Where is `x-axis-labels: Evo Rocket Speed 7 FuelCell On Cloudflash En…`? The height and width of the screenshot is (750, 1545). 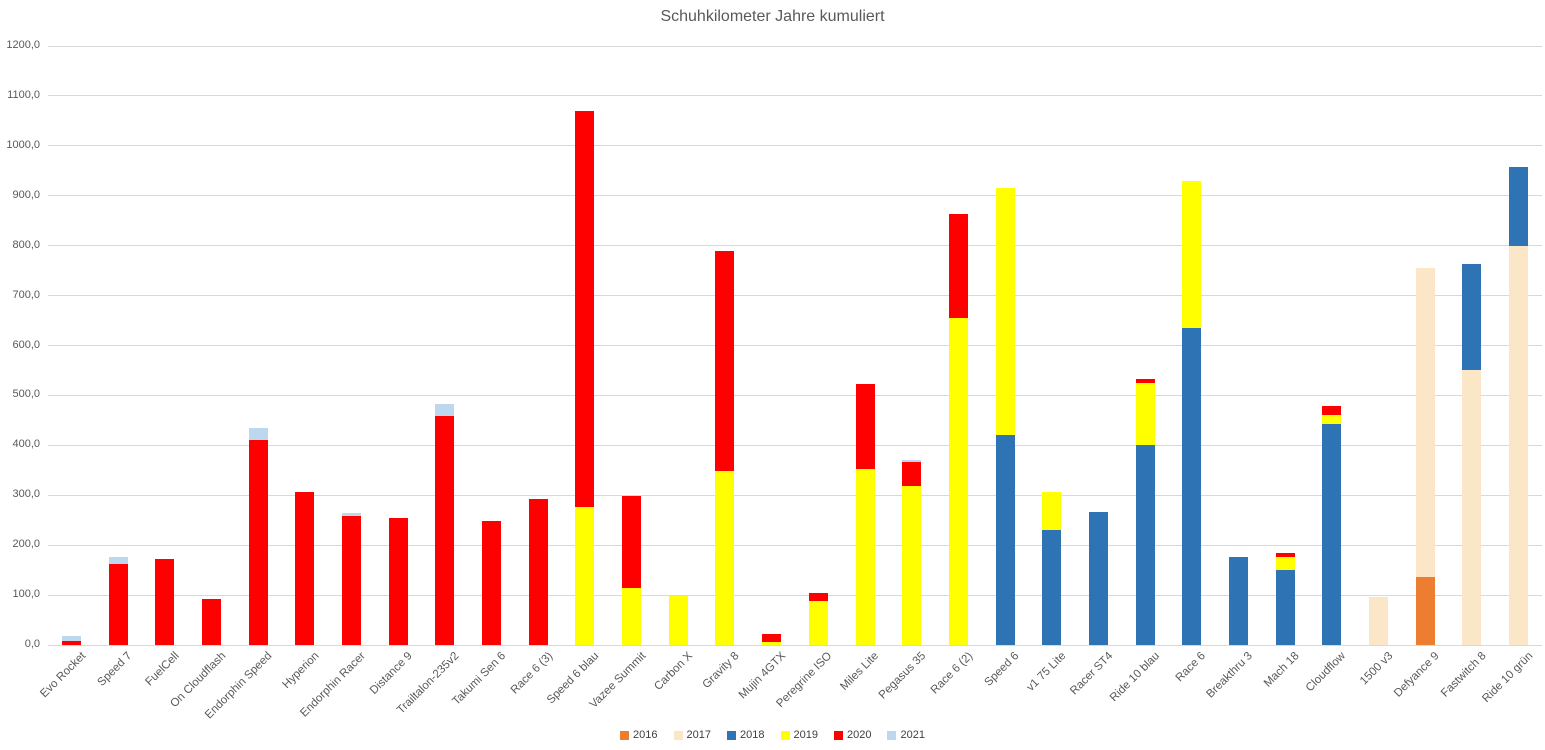
x-axis-labels: Evo Rocket Speed 7 FuelCell On Cloudflash En… is located at coordinates (790, 694).